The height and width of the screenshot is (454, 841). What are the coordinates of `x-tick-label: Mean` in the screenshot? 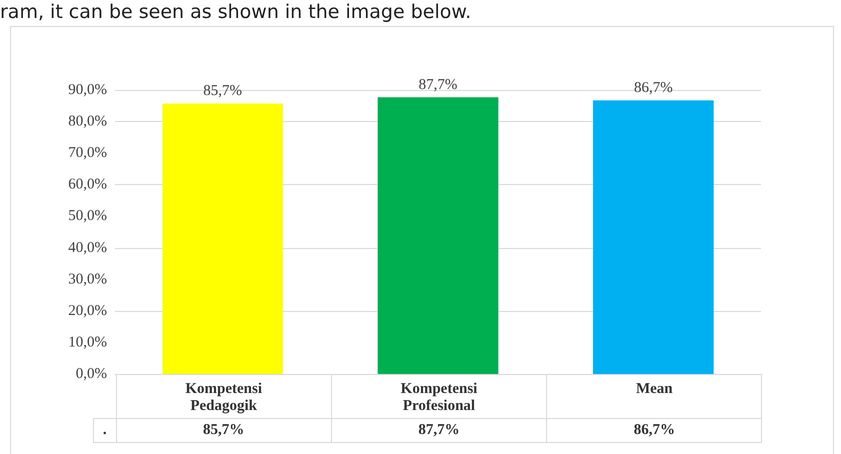 It's located at (654, 396).